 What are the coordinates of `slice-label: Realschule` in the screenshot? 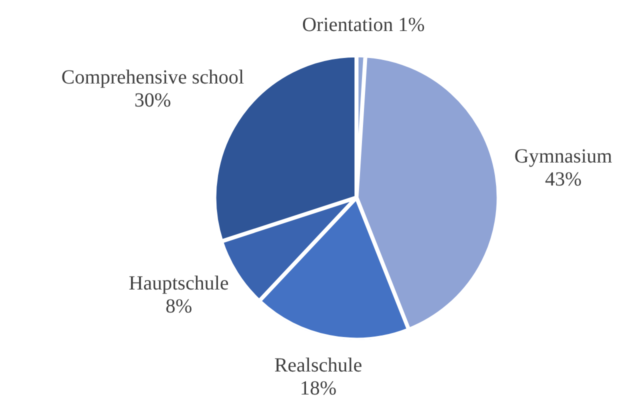 It's located at (318, 365).